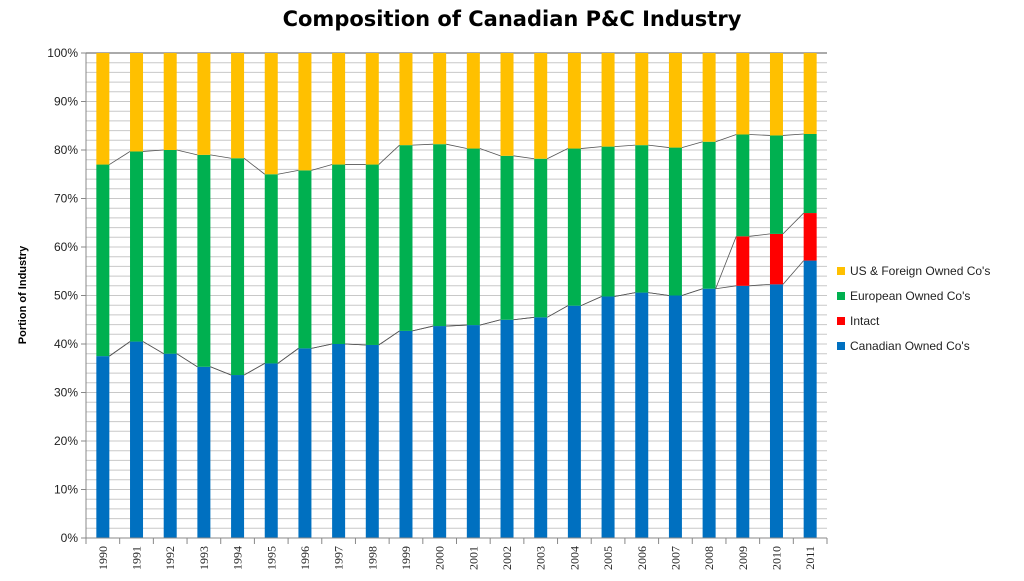  Describe the element at coordinates (339, 558) in the screenshot. I see `x-tick-label: 1997` at that location.